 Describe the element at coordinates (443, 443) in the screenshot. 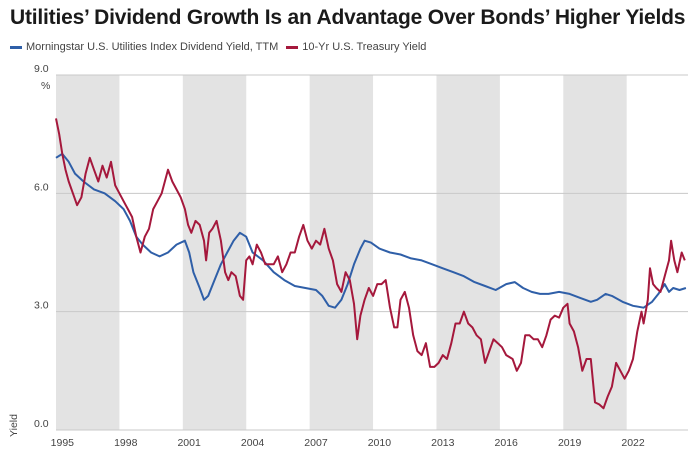

I see `x-tick-label-6: 2013` at that location.